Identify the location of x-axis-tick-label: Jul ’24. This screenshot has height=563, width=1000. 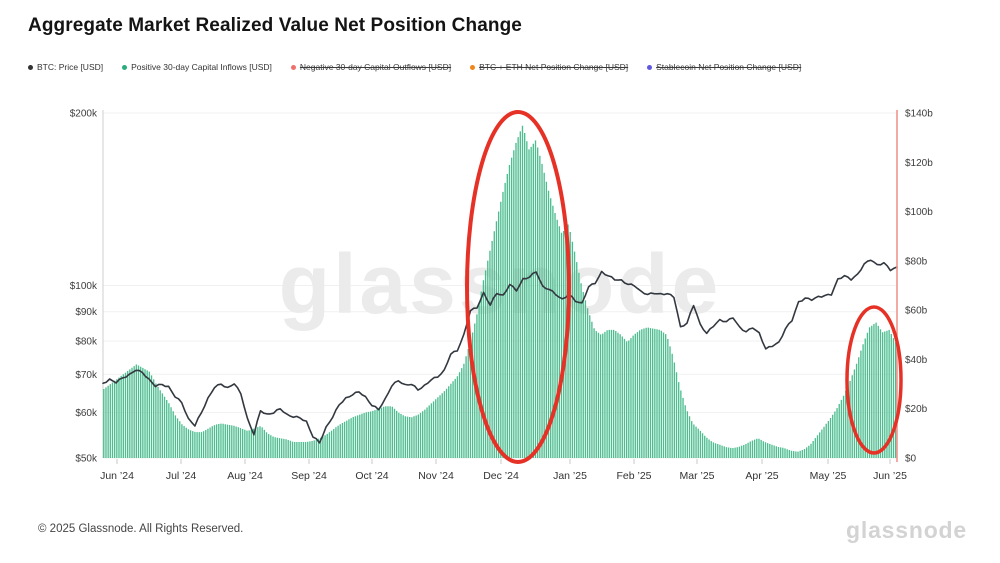
(181, 476).